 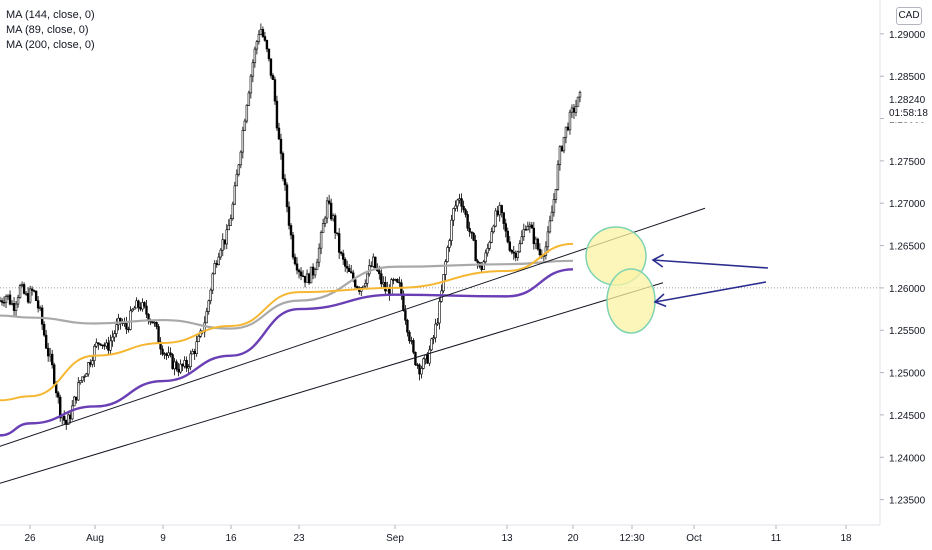 What do you see at coordinates (694, 538) in the screenshot?
I see `x-tick-label: Oct` at bounding box center [694, 538].